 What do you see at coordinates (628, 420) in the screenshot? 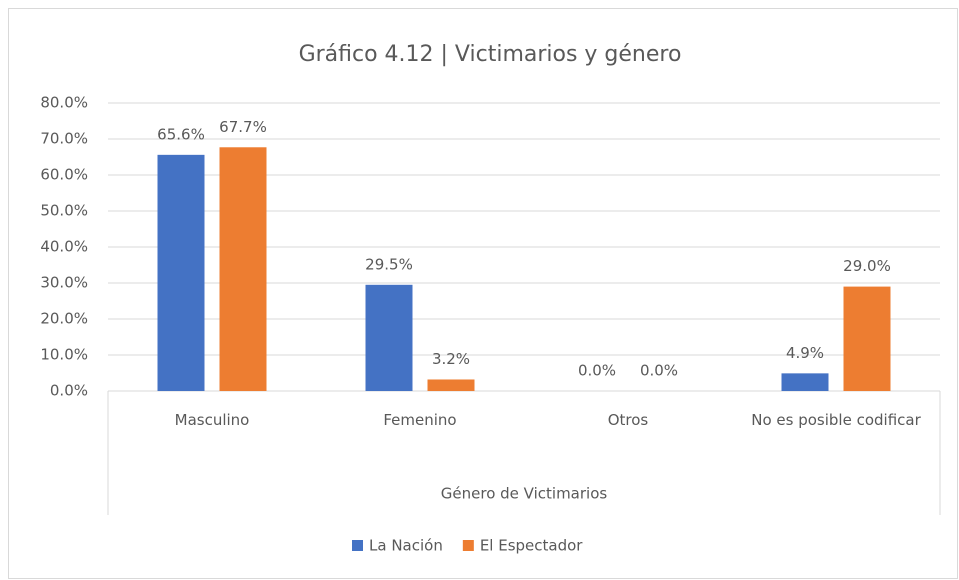
I see `x-tick-label: Otros` at bounding box center [628, 420].